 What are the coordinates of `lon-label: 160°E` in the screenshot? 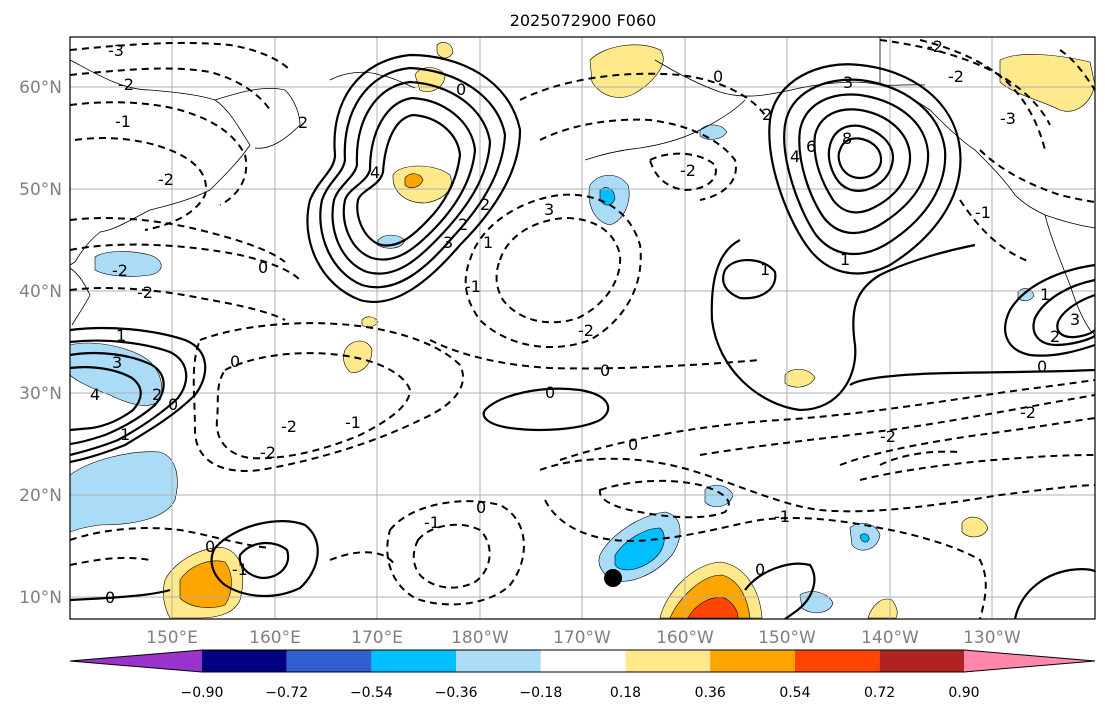 It's located at (275, 638).